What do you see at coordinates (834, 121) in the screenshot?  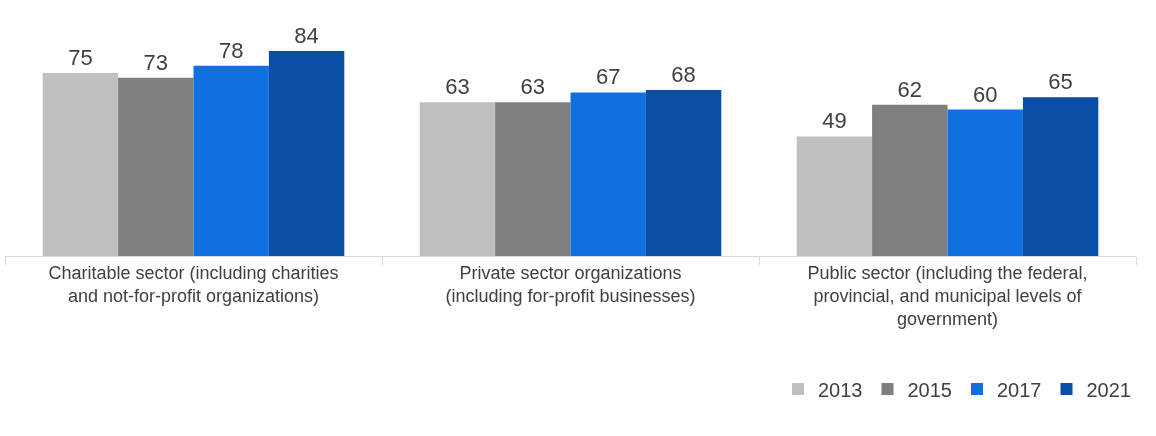 I see `data-label: 49` at bounding box center [834, 121].